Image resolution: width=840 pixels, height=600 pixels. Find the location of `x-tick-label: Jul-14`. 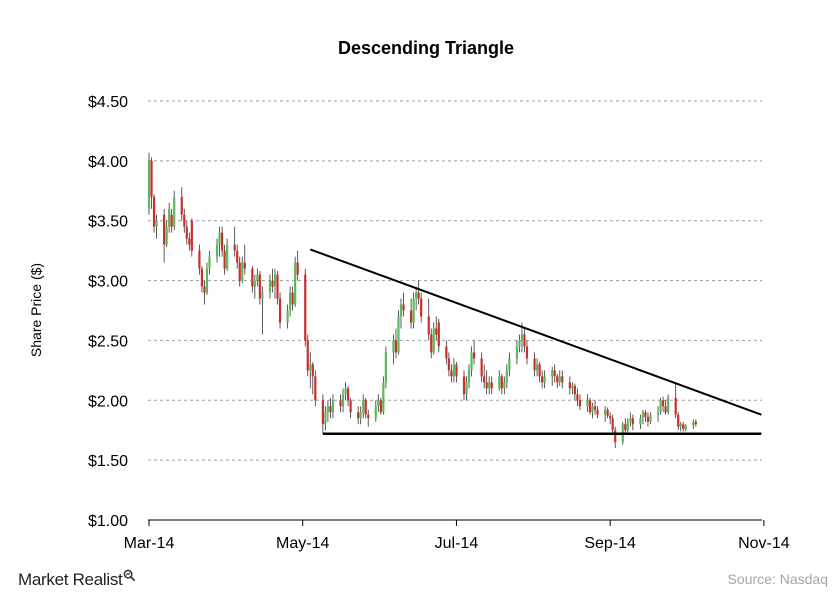

x-tick-label: Jul-14 is located at coordinates (457, 543).